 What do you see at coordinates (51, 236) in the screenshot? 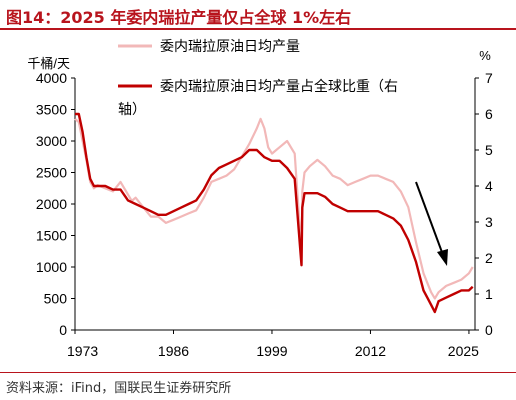
I see `left-tick-label: 1500` at bounding box center [51, 236].